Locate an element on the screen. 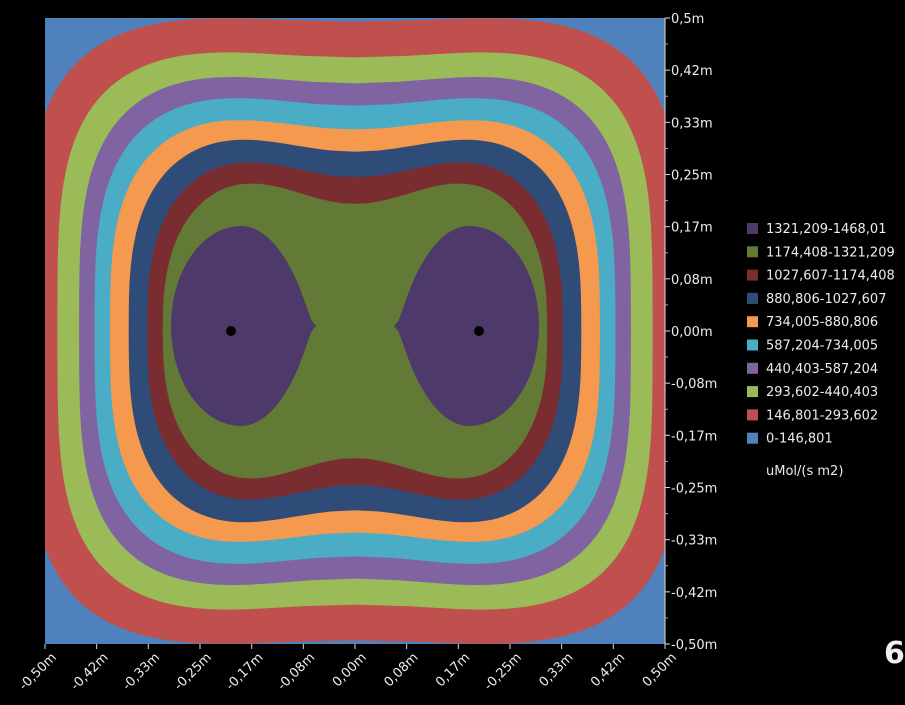  x-tick-label: -0,42m is located at coordinates (89, 671).